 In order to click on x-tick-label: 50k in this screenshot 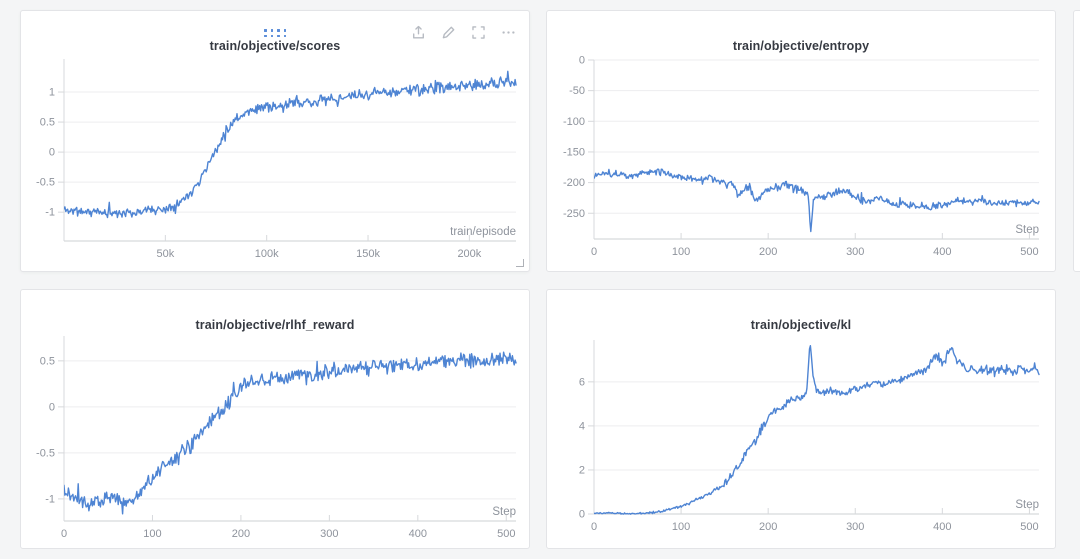, I will do `click(165, 254)`.